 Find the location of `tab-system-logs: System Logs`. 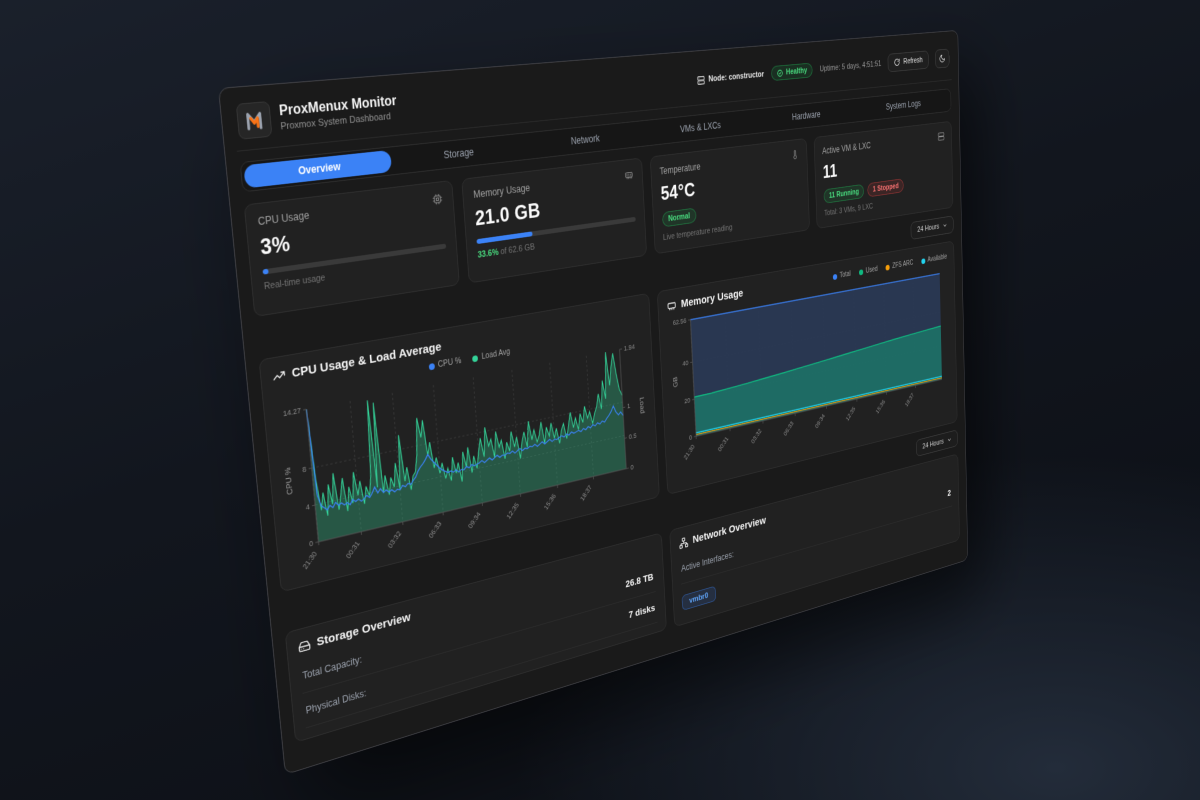

tab-system-logs: System Logs is located at coordinates (903, 105).